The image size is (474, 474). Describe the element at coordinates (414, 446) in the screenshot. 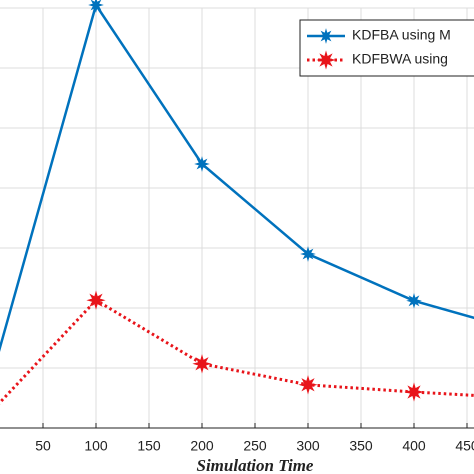

I see `x-tick-label: 400` at that location.